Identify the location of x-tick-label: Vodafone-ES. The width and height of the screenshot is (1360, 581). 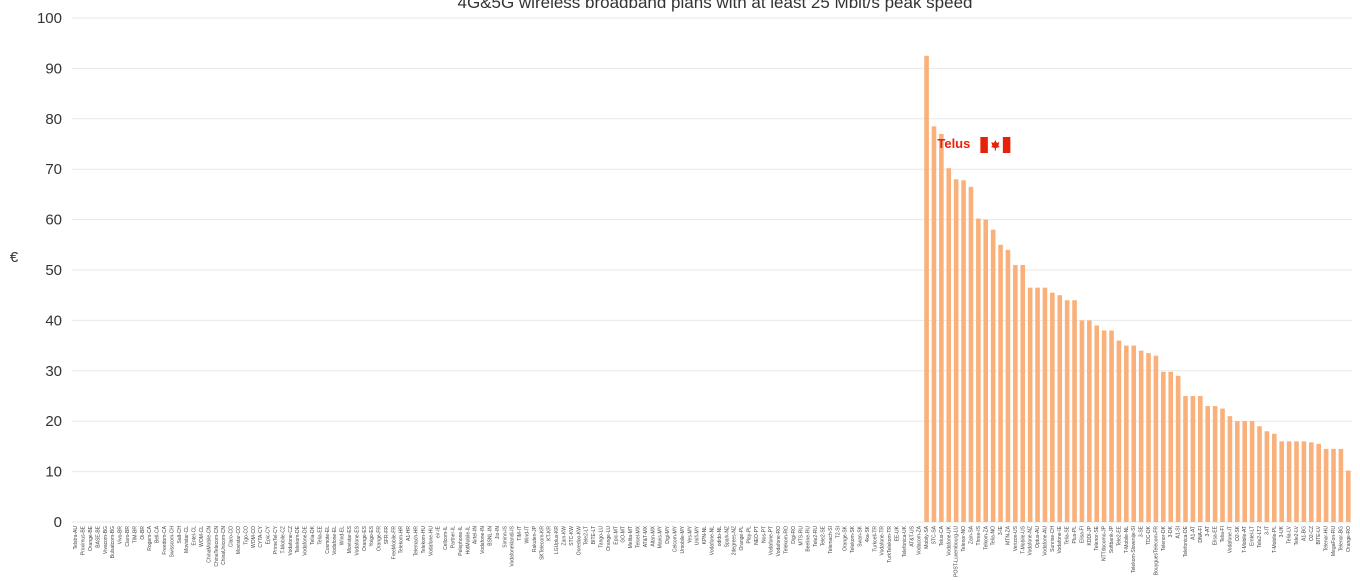
(357, 540).